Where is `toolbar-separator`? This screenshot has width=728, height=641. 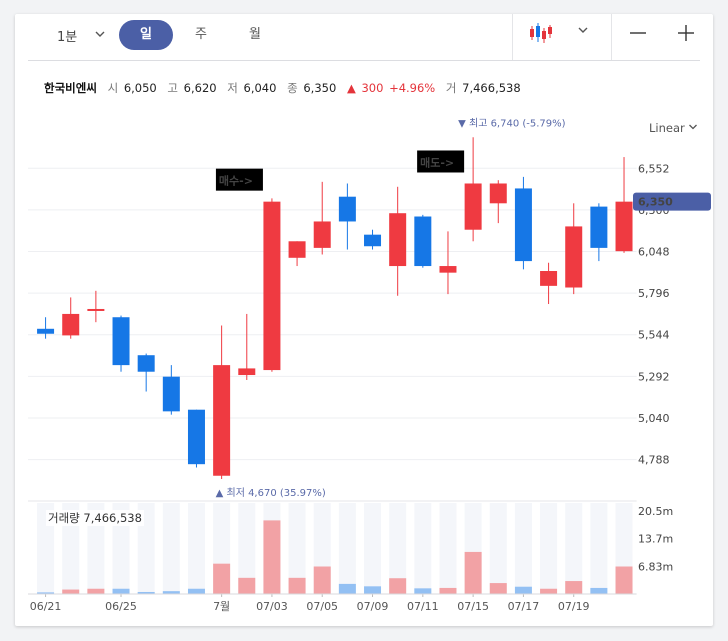
toolbar-separator is located at coordinates (364, 60).